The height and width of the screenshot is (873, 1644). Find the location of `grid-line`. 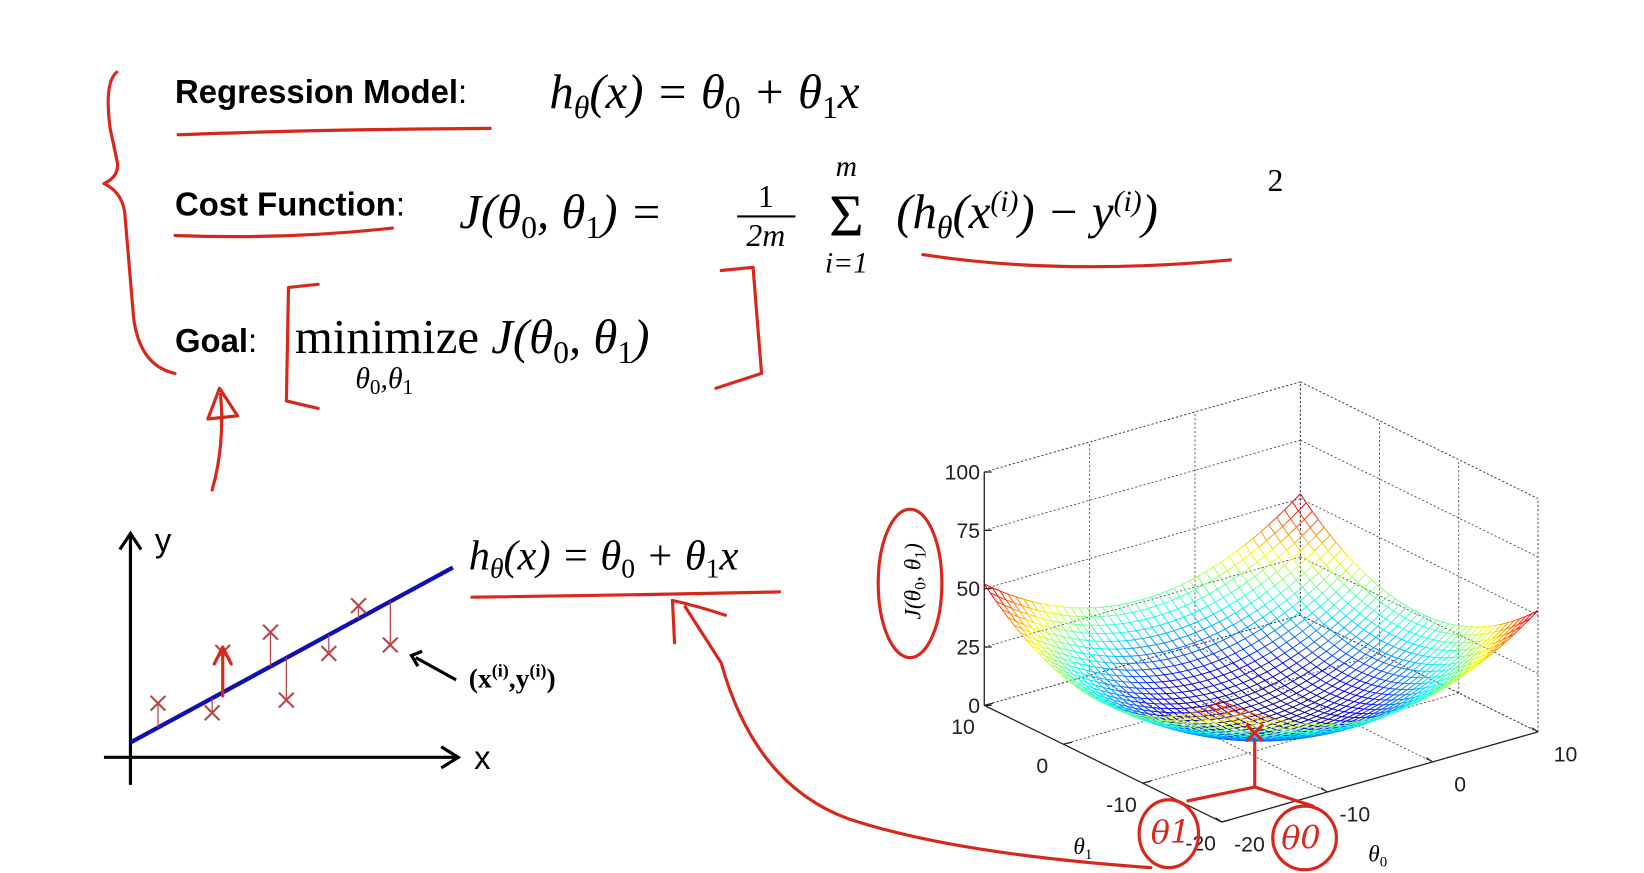

grid-line is located at coordinates (1313, 703).